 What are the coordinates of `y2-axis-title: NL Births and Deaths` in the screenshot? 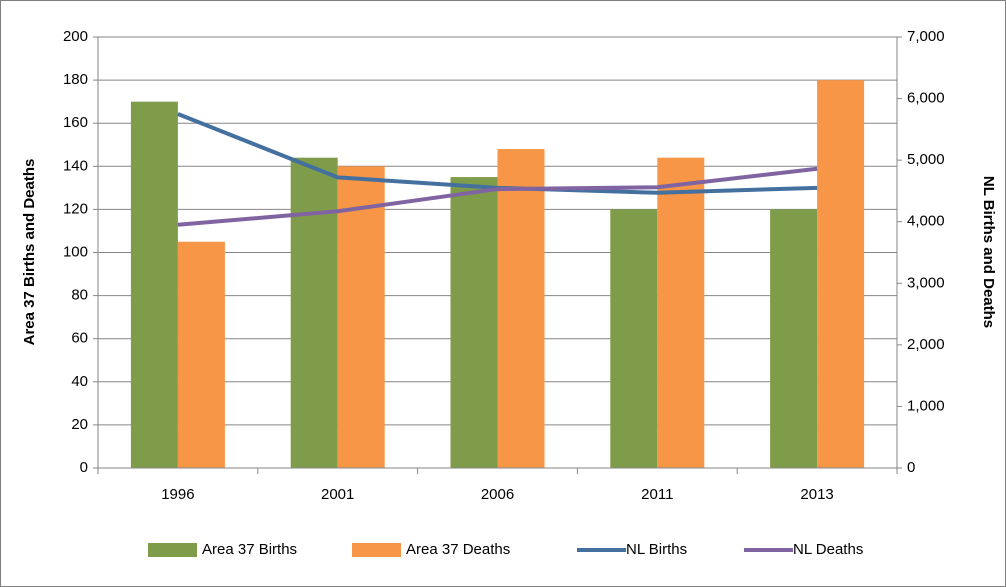 It's located at (988, 252).